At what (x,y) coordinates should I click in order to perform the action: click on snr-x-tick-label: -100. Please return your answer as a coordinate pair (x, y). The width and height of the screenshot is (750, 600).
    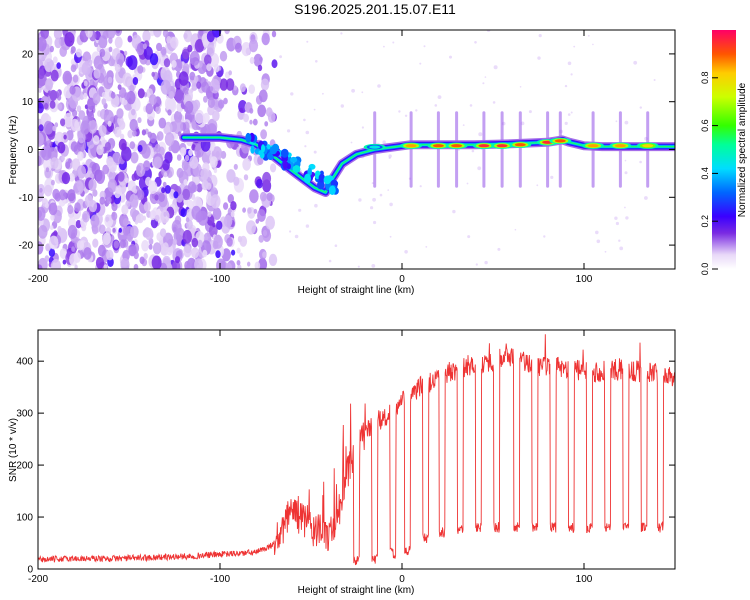
    Looking at the image, I should click on (220, 579).